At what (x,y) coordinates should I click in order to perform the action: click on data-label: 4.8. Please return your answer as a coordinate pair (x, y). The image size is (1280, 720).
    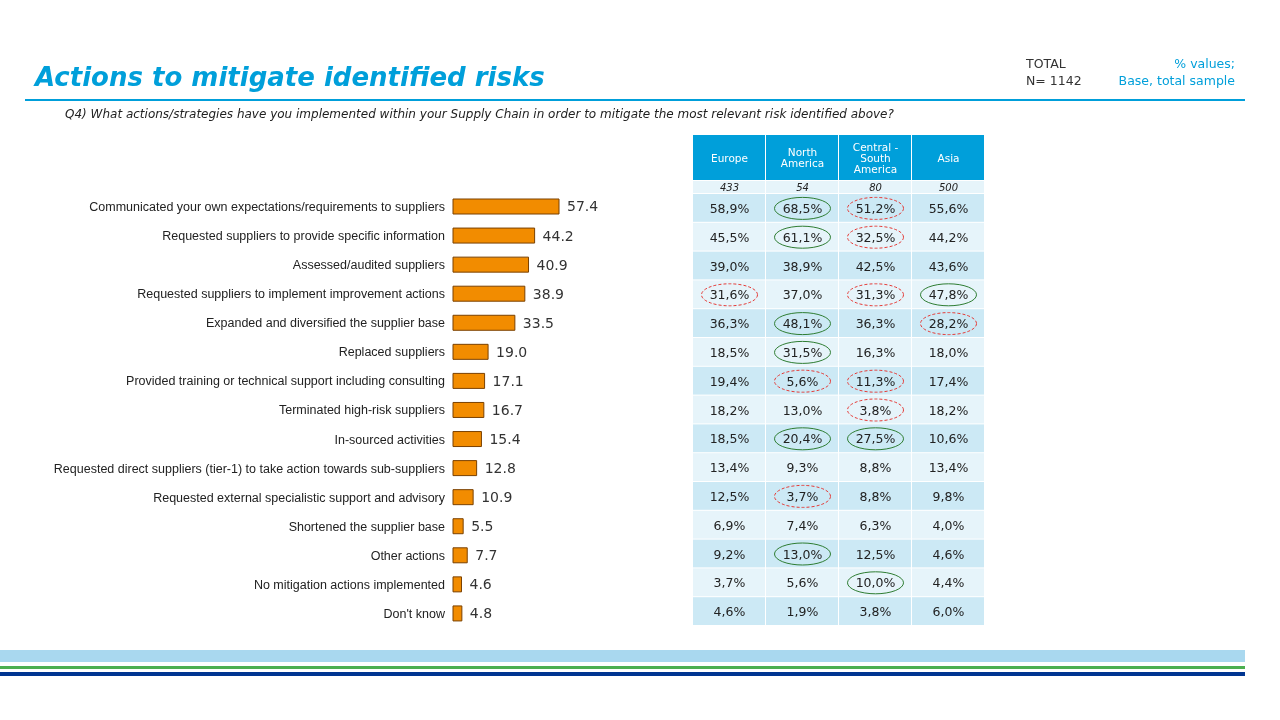
    Looking at the image, I should click on (481, 613).